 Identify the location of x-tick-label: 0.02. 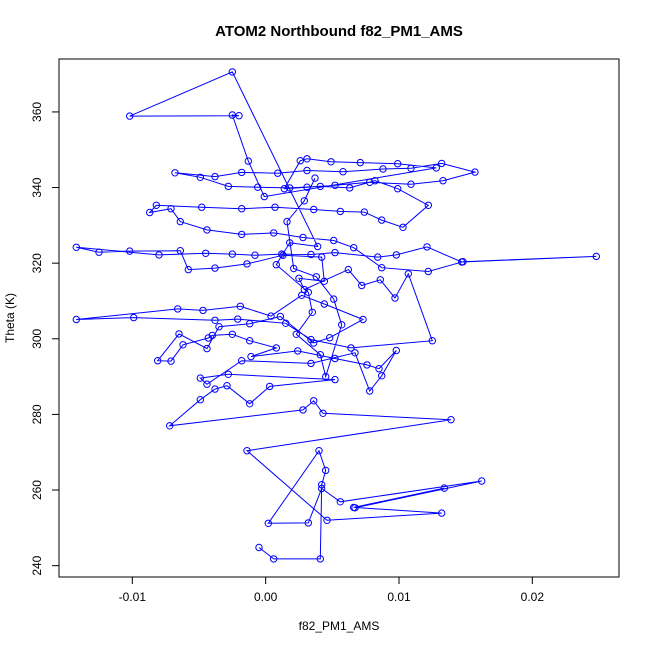
(533, 597).